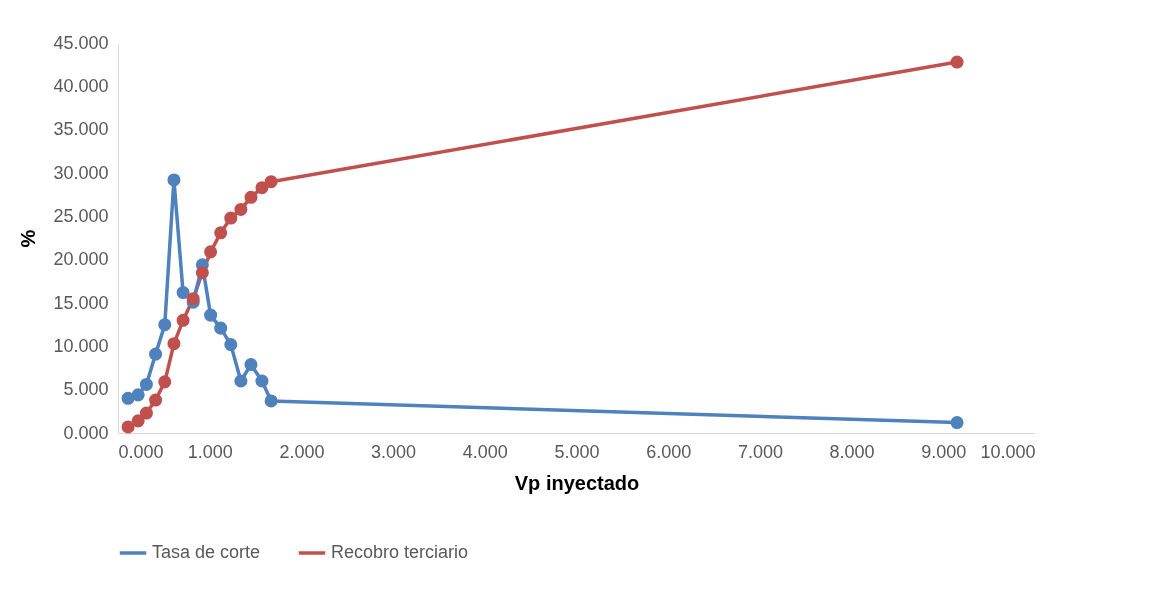 The height and width of the screenshot is (605, 1149). What do you see at coordinates (81, 129) in the screenshot?
I see `y-tick-label: 35.000` at bounding box center [81, 129].